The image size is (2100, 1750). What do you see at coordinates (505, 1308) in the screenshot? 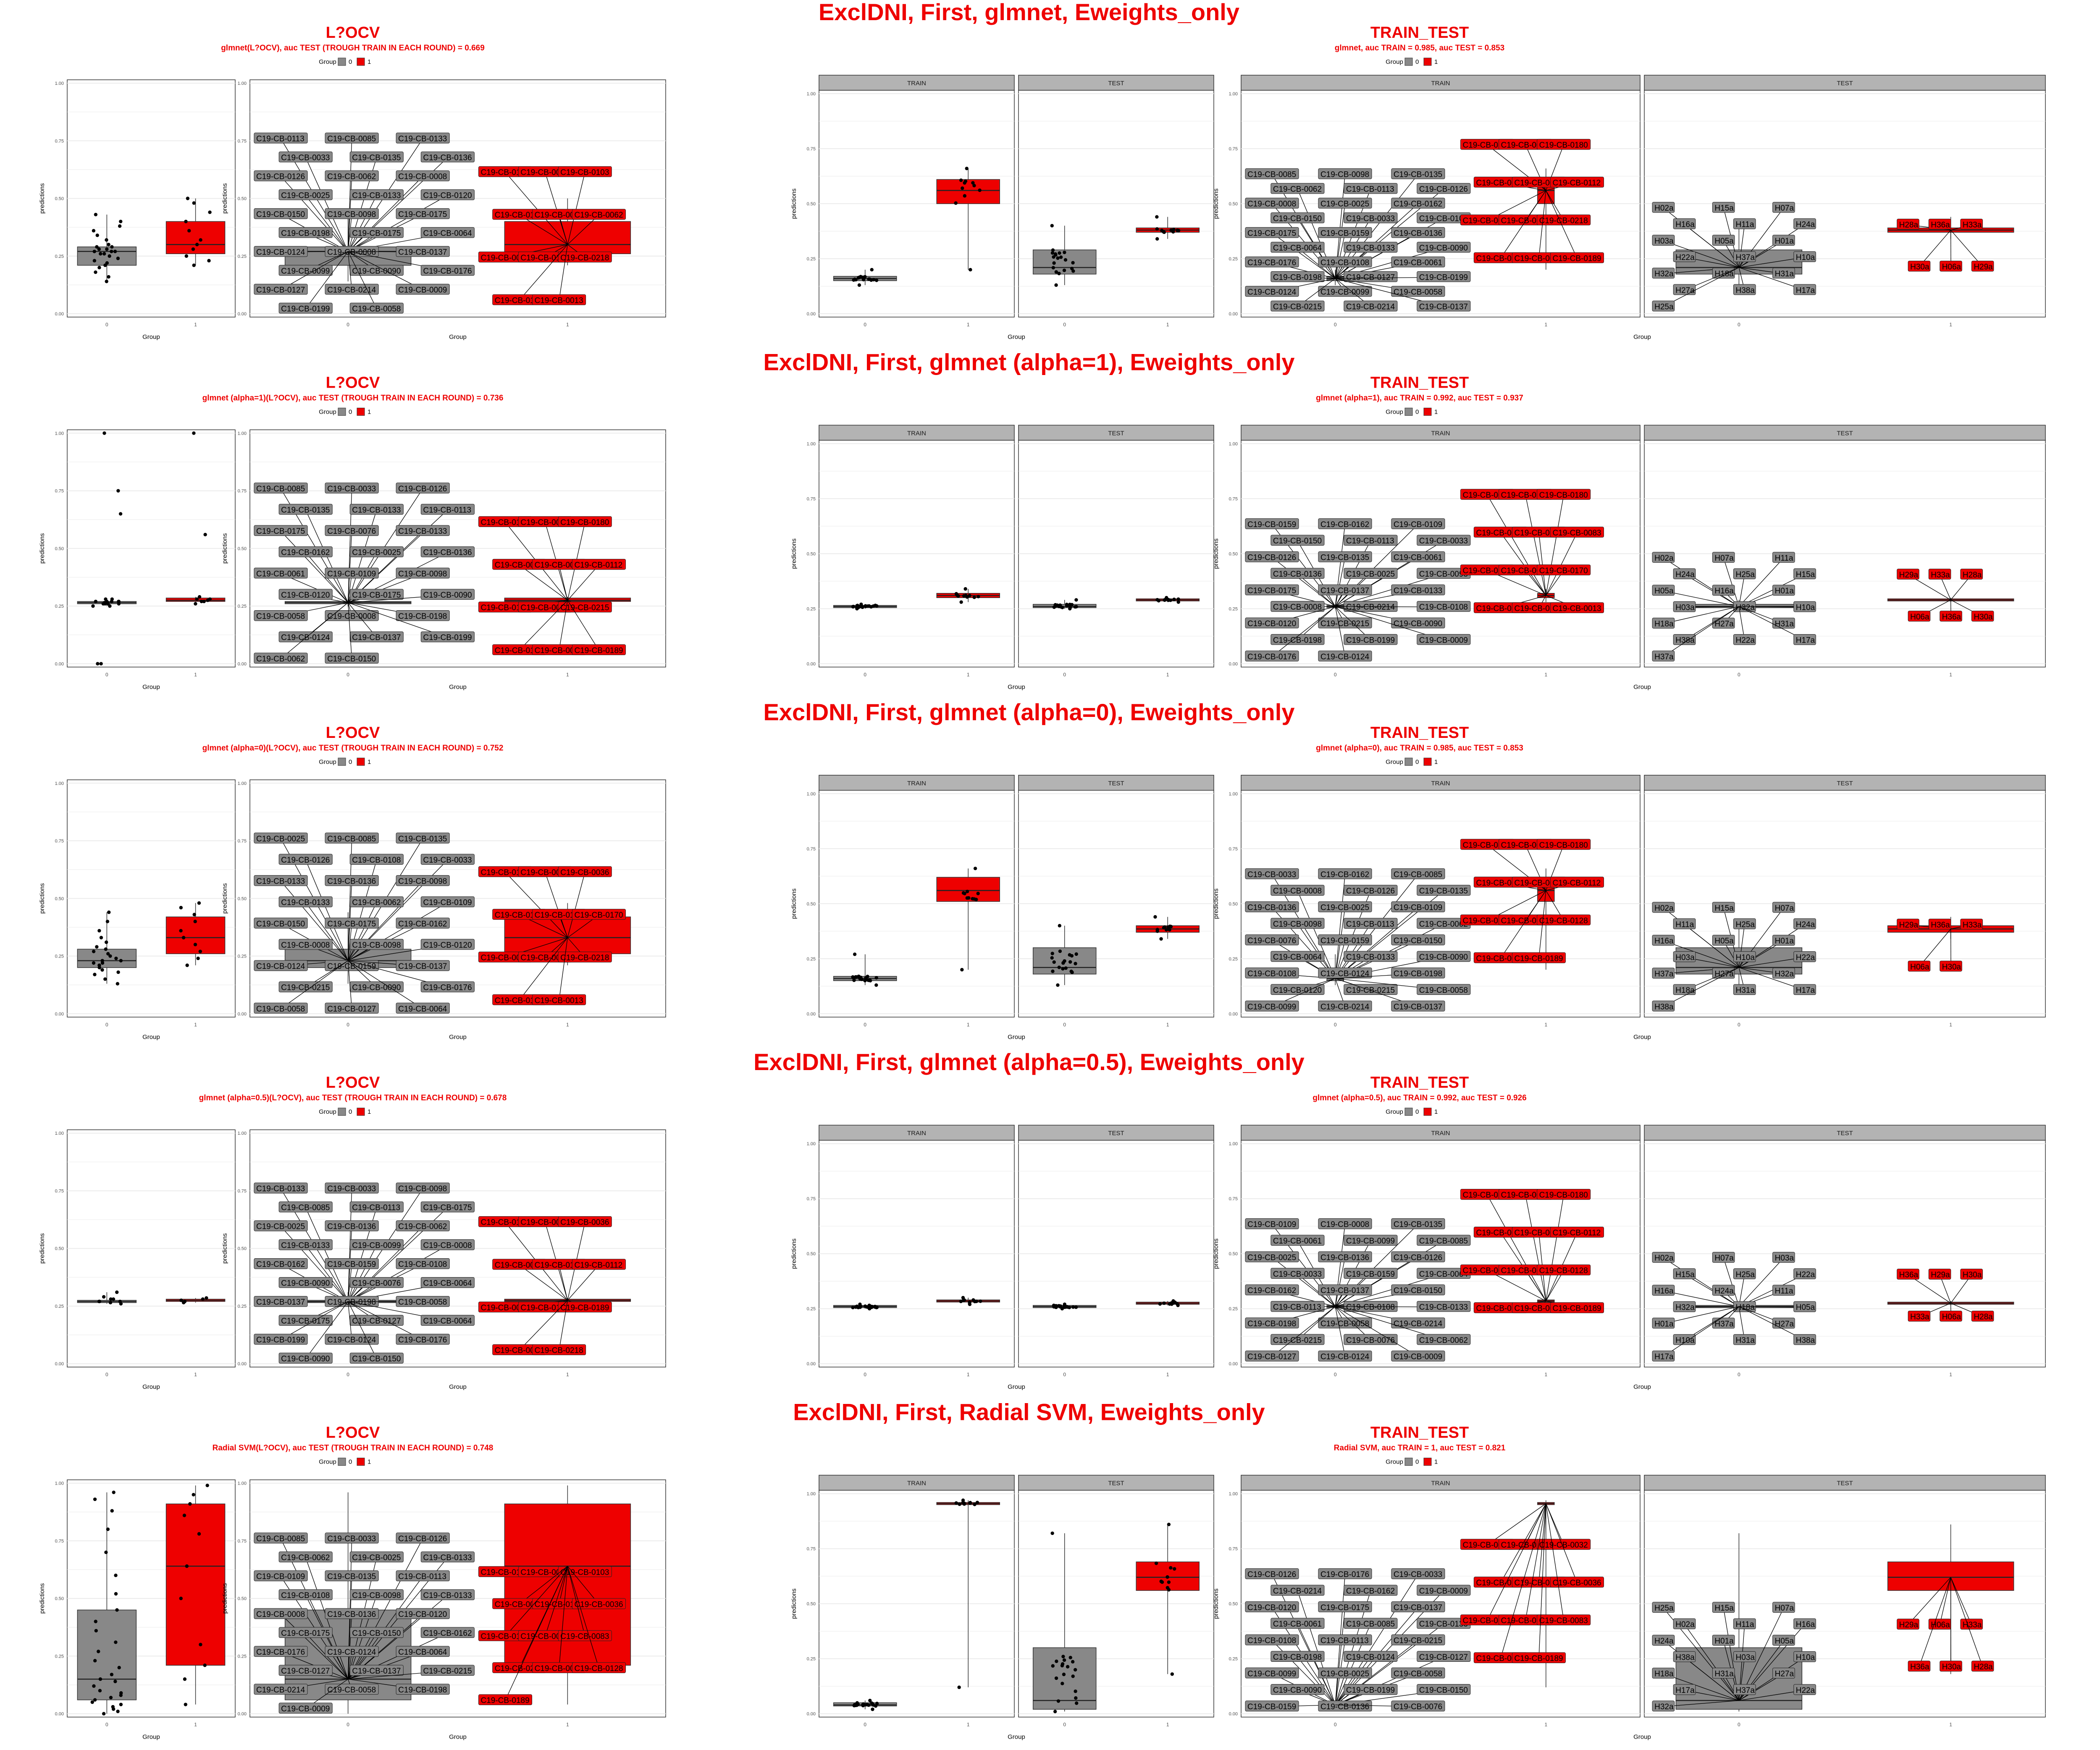
I see `chart-4-left-lab-g1-label: C19-CB-0083` at bounding box center [505, 1308].